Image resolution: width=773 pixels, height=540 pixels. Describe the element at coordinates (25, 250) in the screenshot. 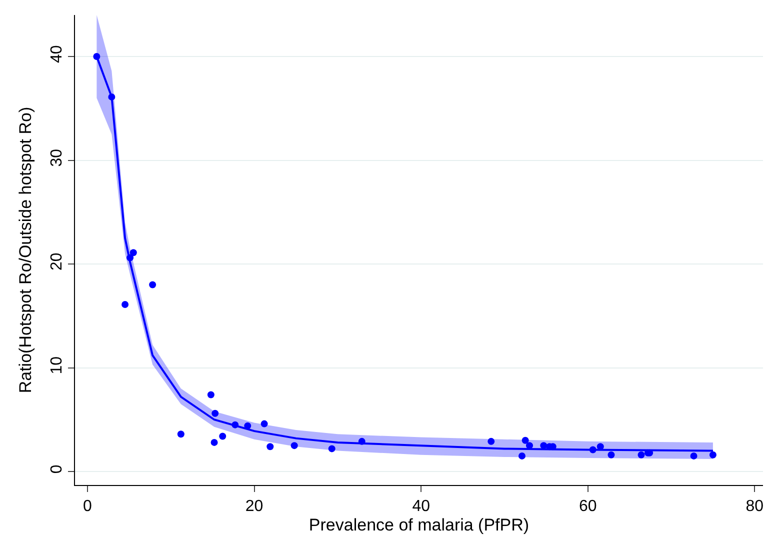

I see `y-axis-title: Ratio(Hotspot Ro/Outside hotspot Ro)` at that location.